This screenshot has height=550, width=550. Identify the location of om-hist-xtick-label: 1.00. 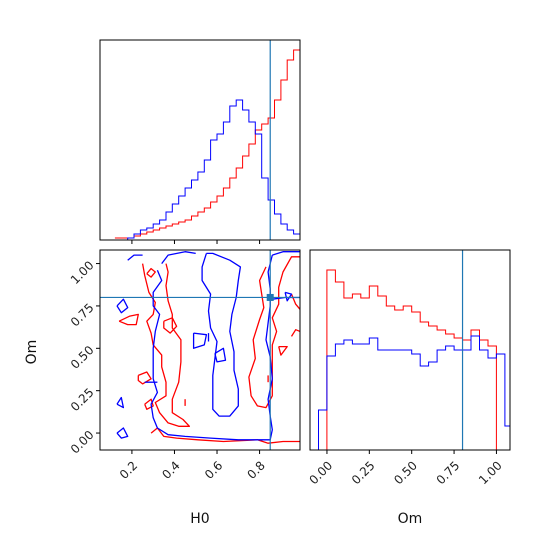
(490, 472).